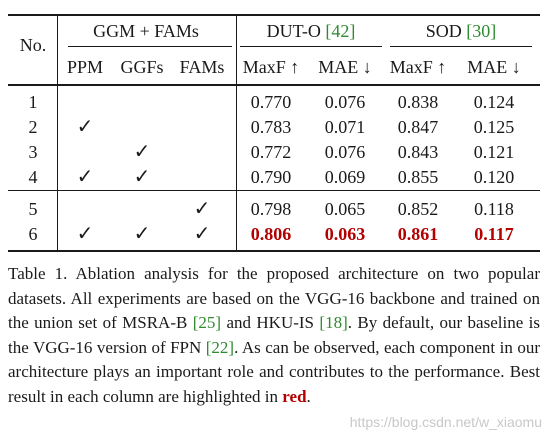 The width and height of the screenshot is (548, 440). Describe the element at coordinates (274, 15) in the screenshot. I see `table-top-rule` at that location.